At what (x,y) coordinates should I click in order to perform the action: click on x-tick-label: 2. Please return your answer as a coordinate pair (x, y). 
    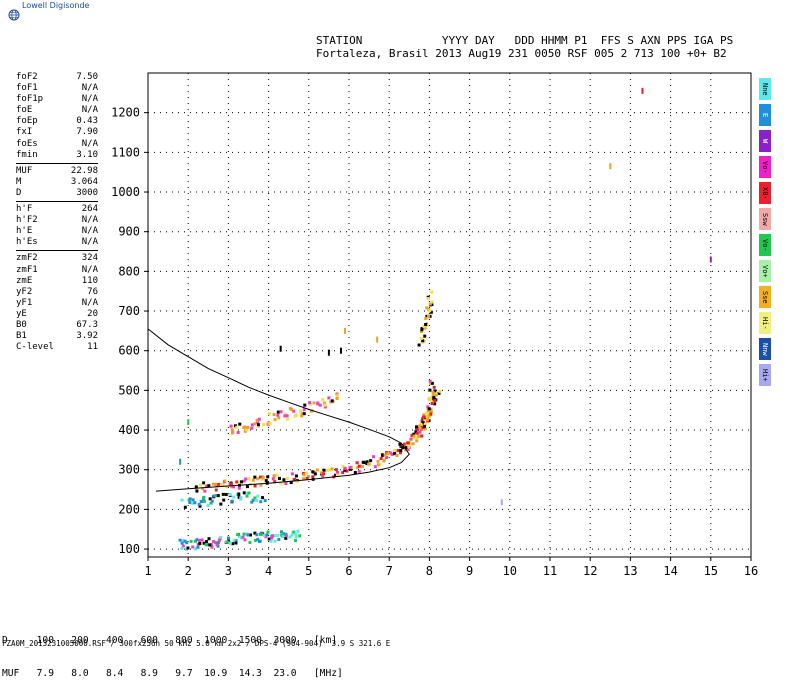
    Looking at the image, I should click on (188, 571).